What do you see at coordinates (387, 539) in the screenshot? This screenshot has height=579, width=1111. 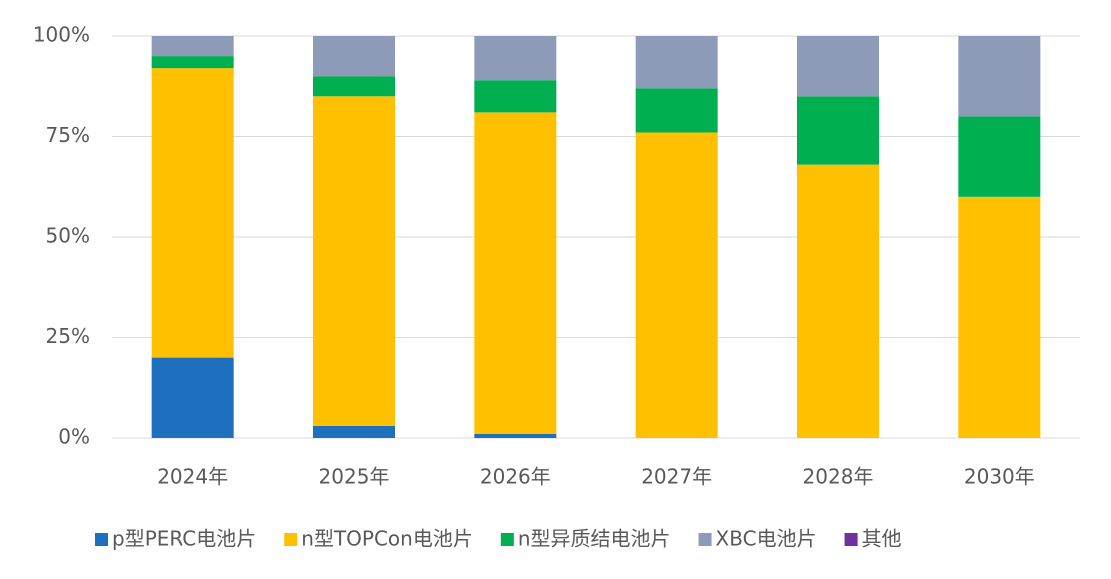 I see `legend-label: n型TOPCon电池片` at bounding box center [387, 539].